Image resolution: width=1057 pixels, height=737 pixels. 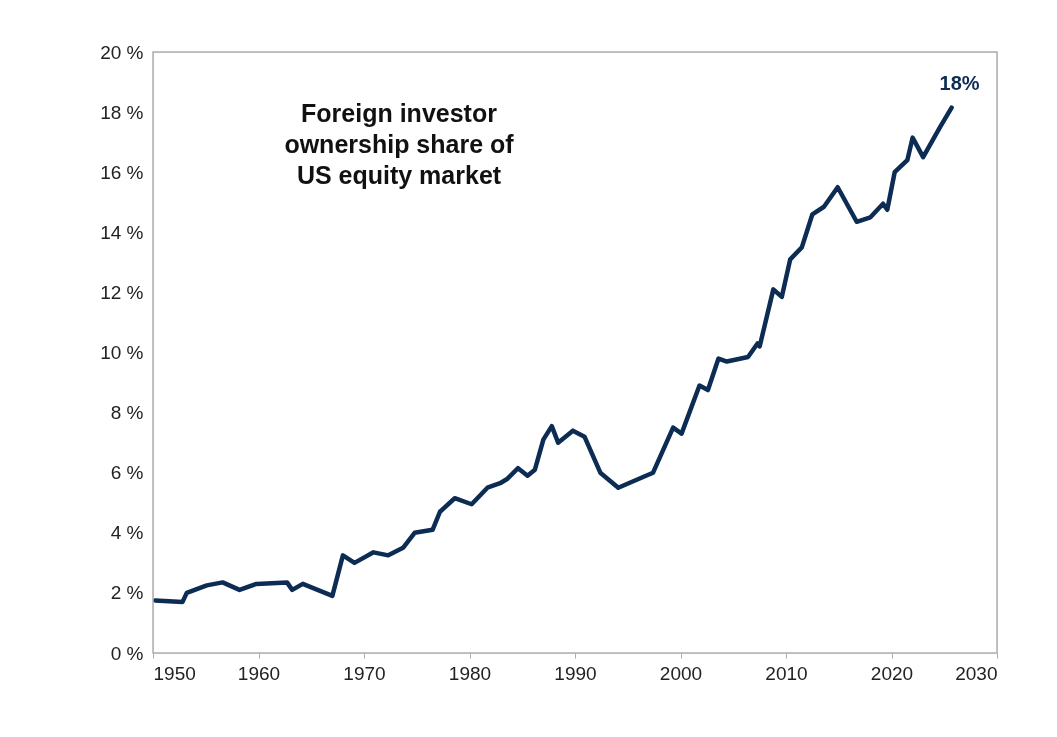 I want to click on x-tick-label: 1990, so click(x=575, y=673).